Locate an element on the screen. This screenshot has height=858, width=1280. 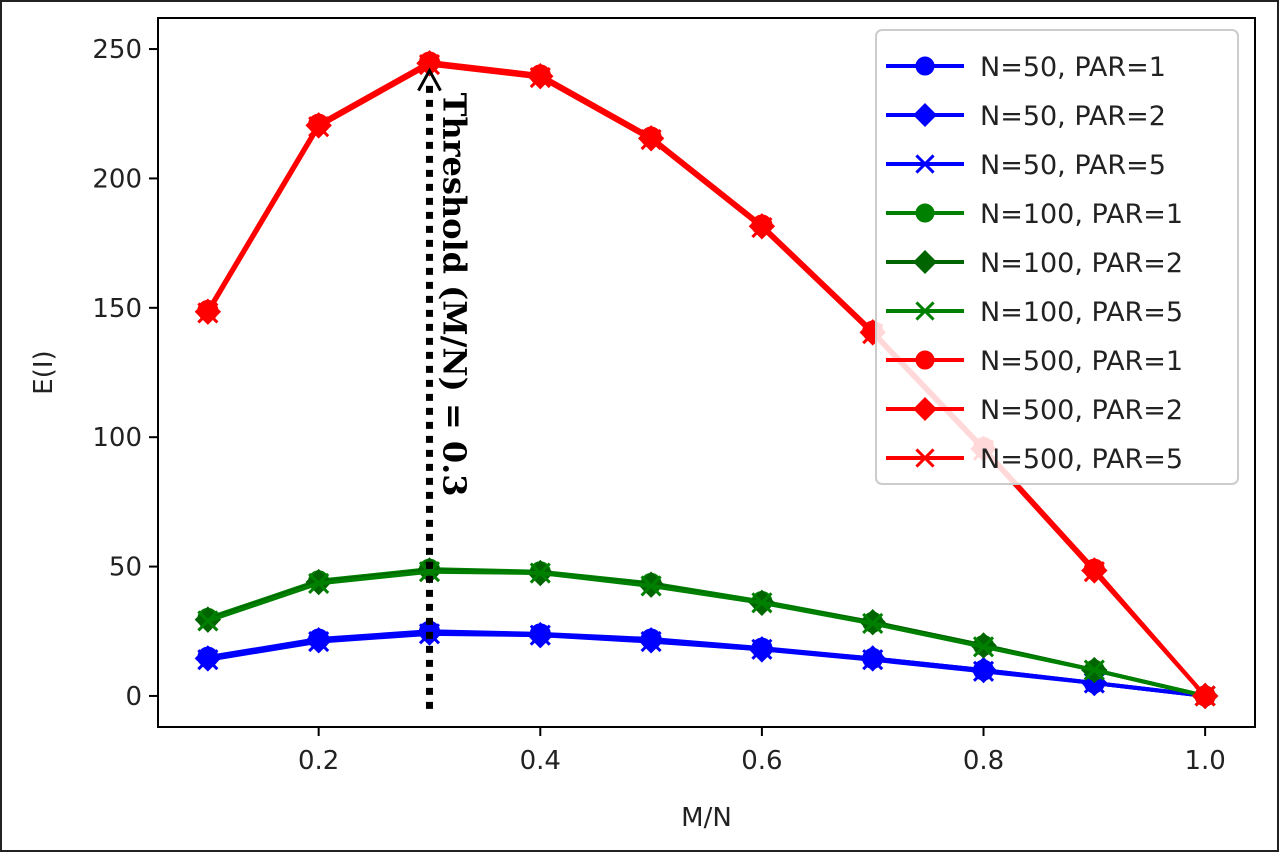
y-tick-label: 150 is located at coordinates (117, 309).